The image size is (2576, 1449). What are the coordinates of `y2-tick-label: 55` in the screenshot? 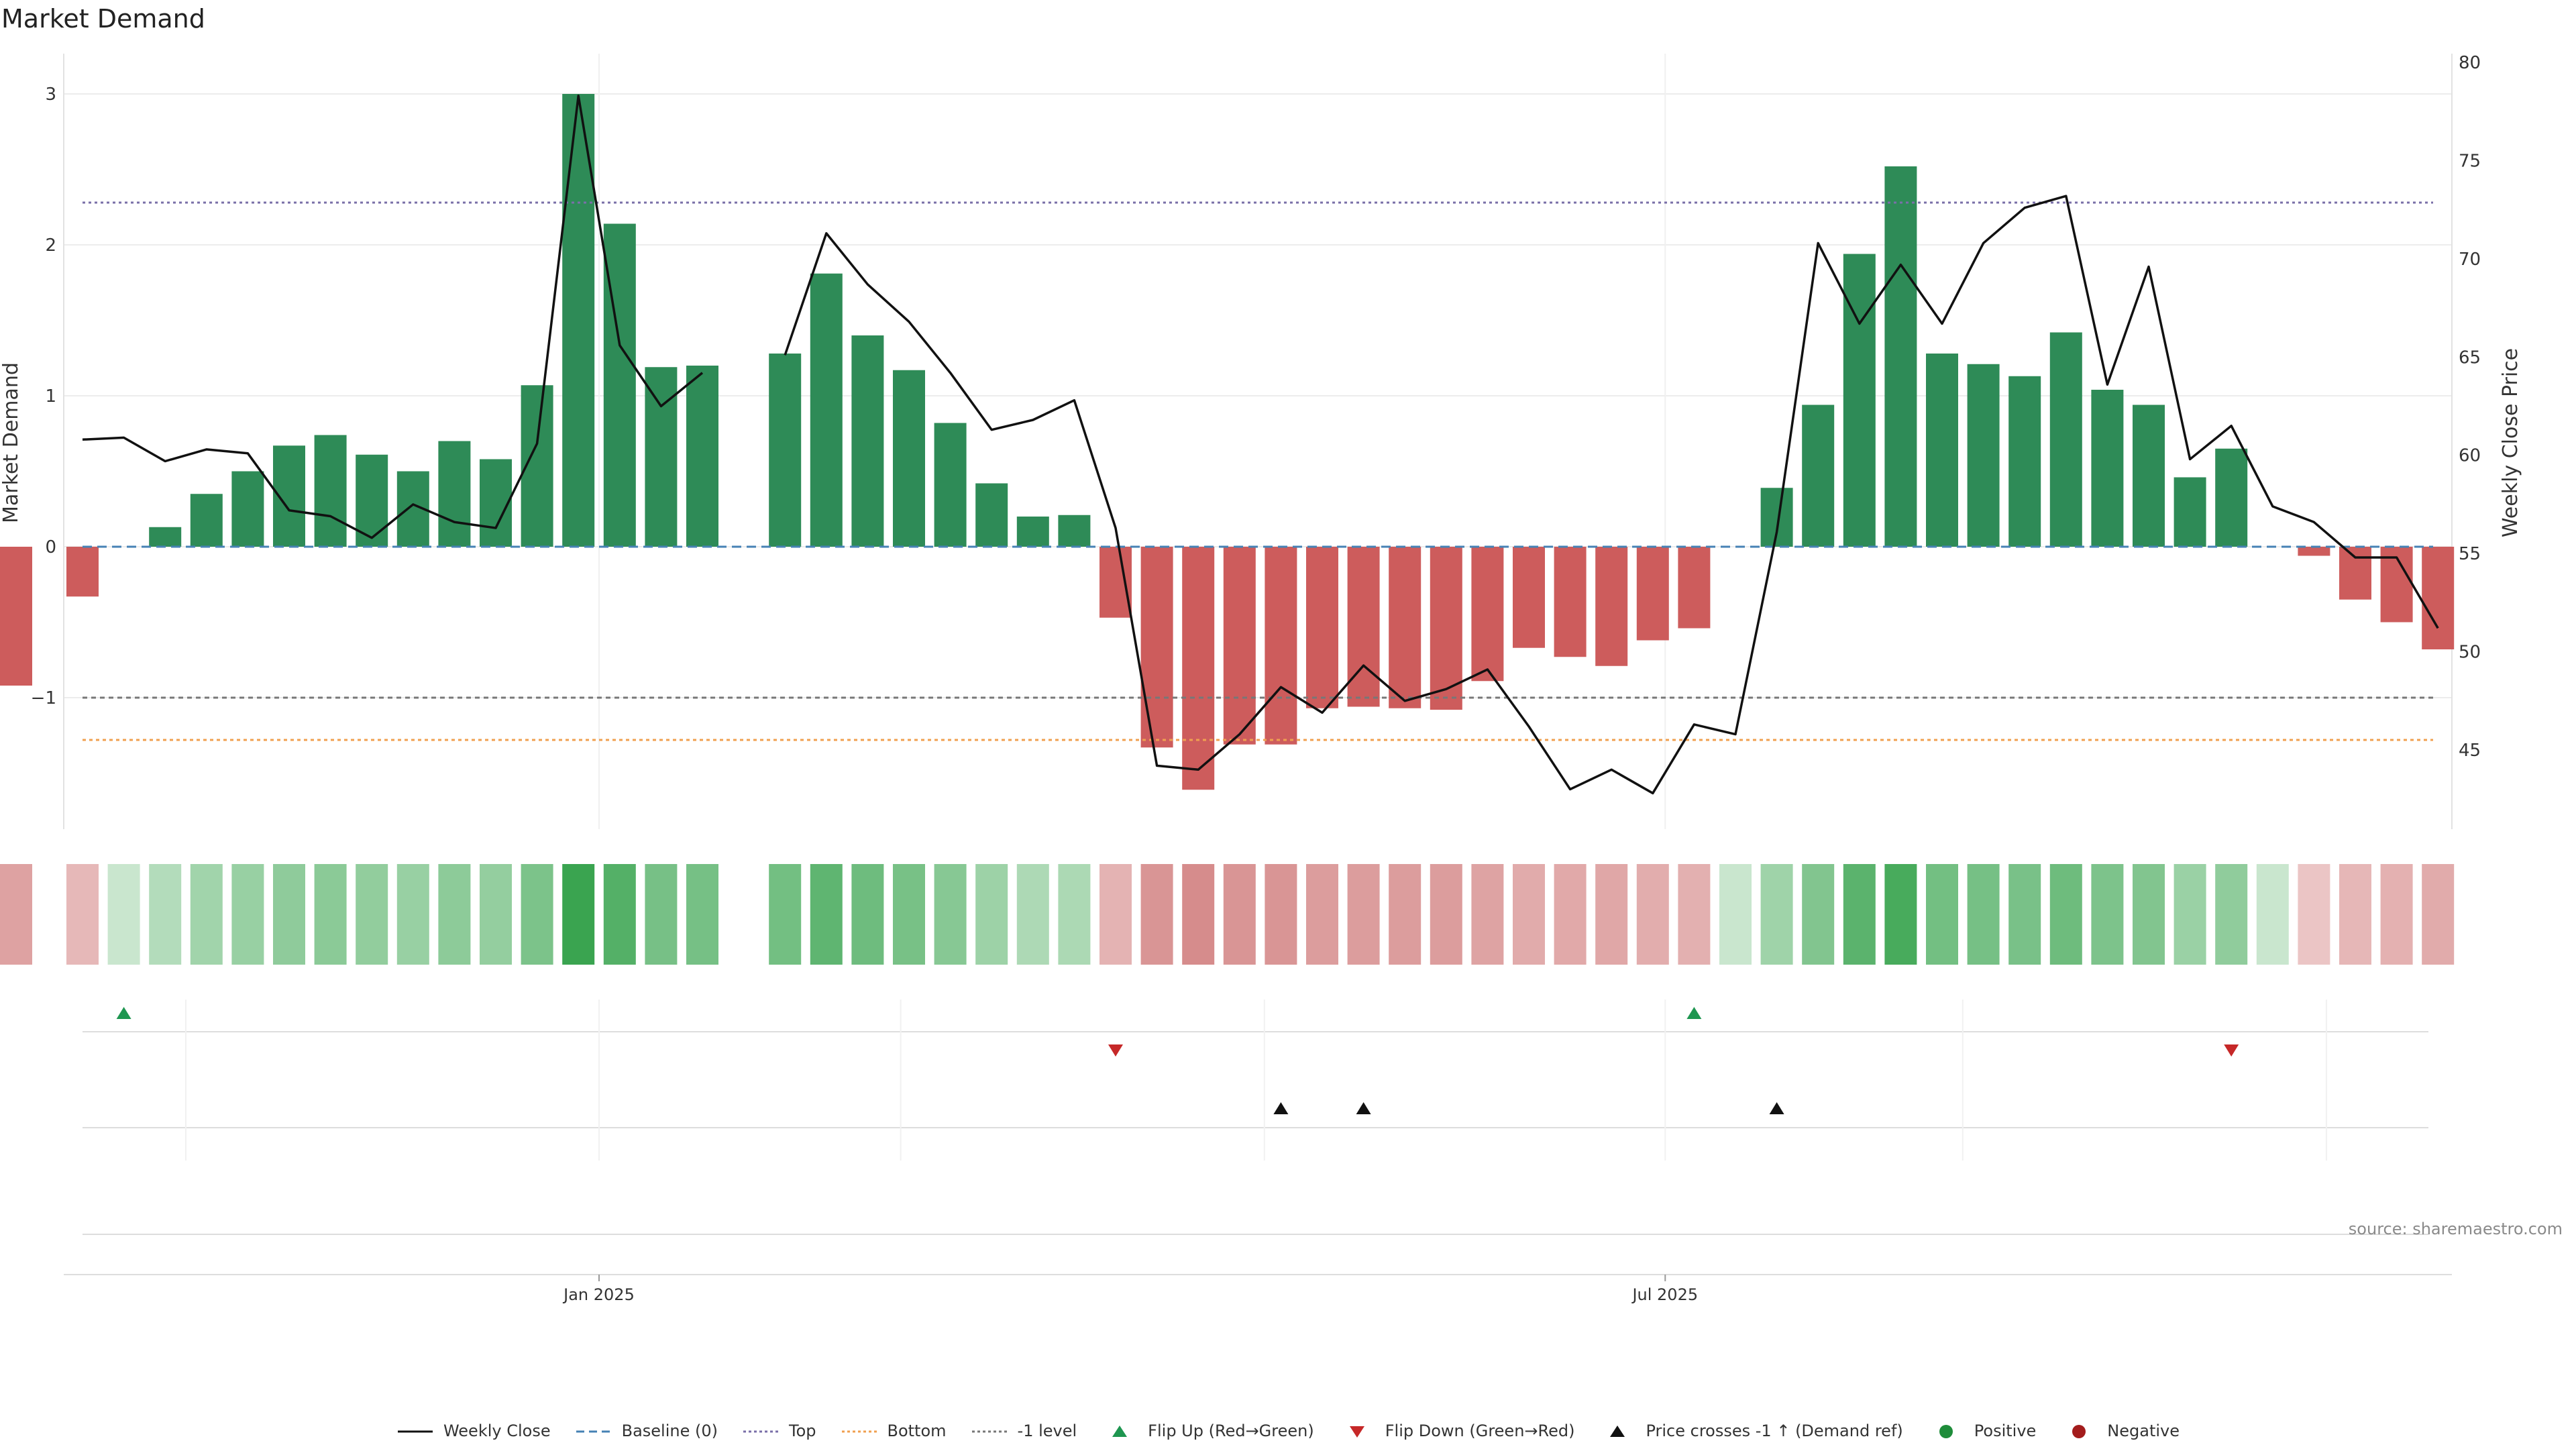 It's located at (2470, 554).